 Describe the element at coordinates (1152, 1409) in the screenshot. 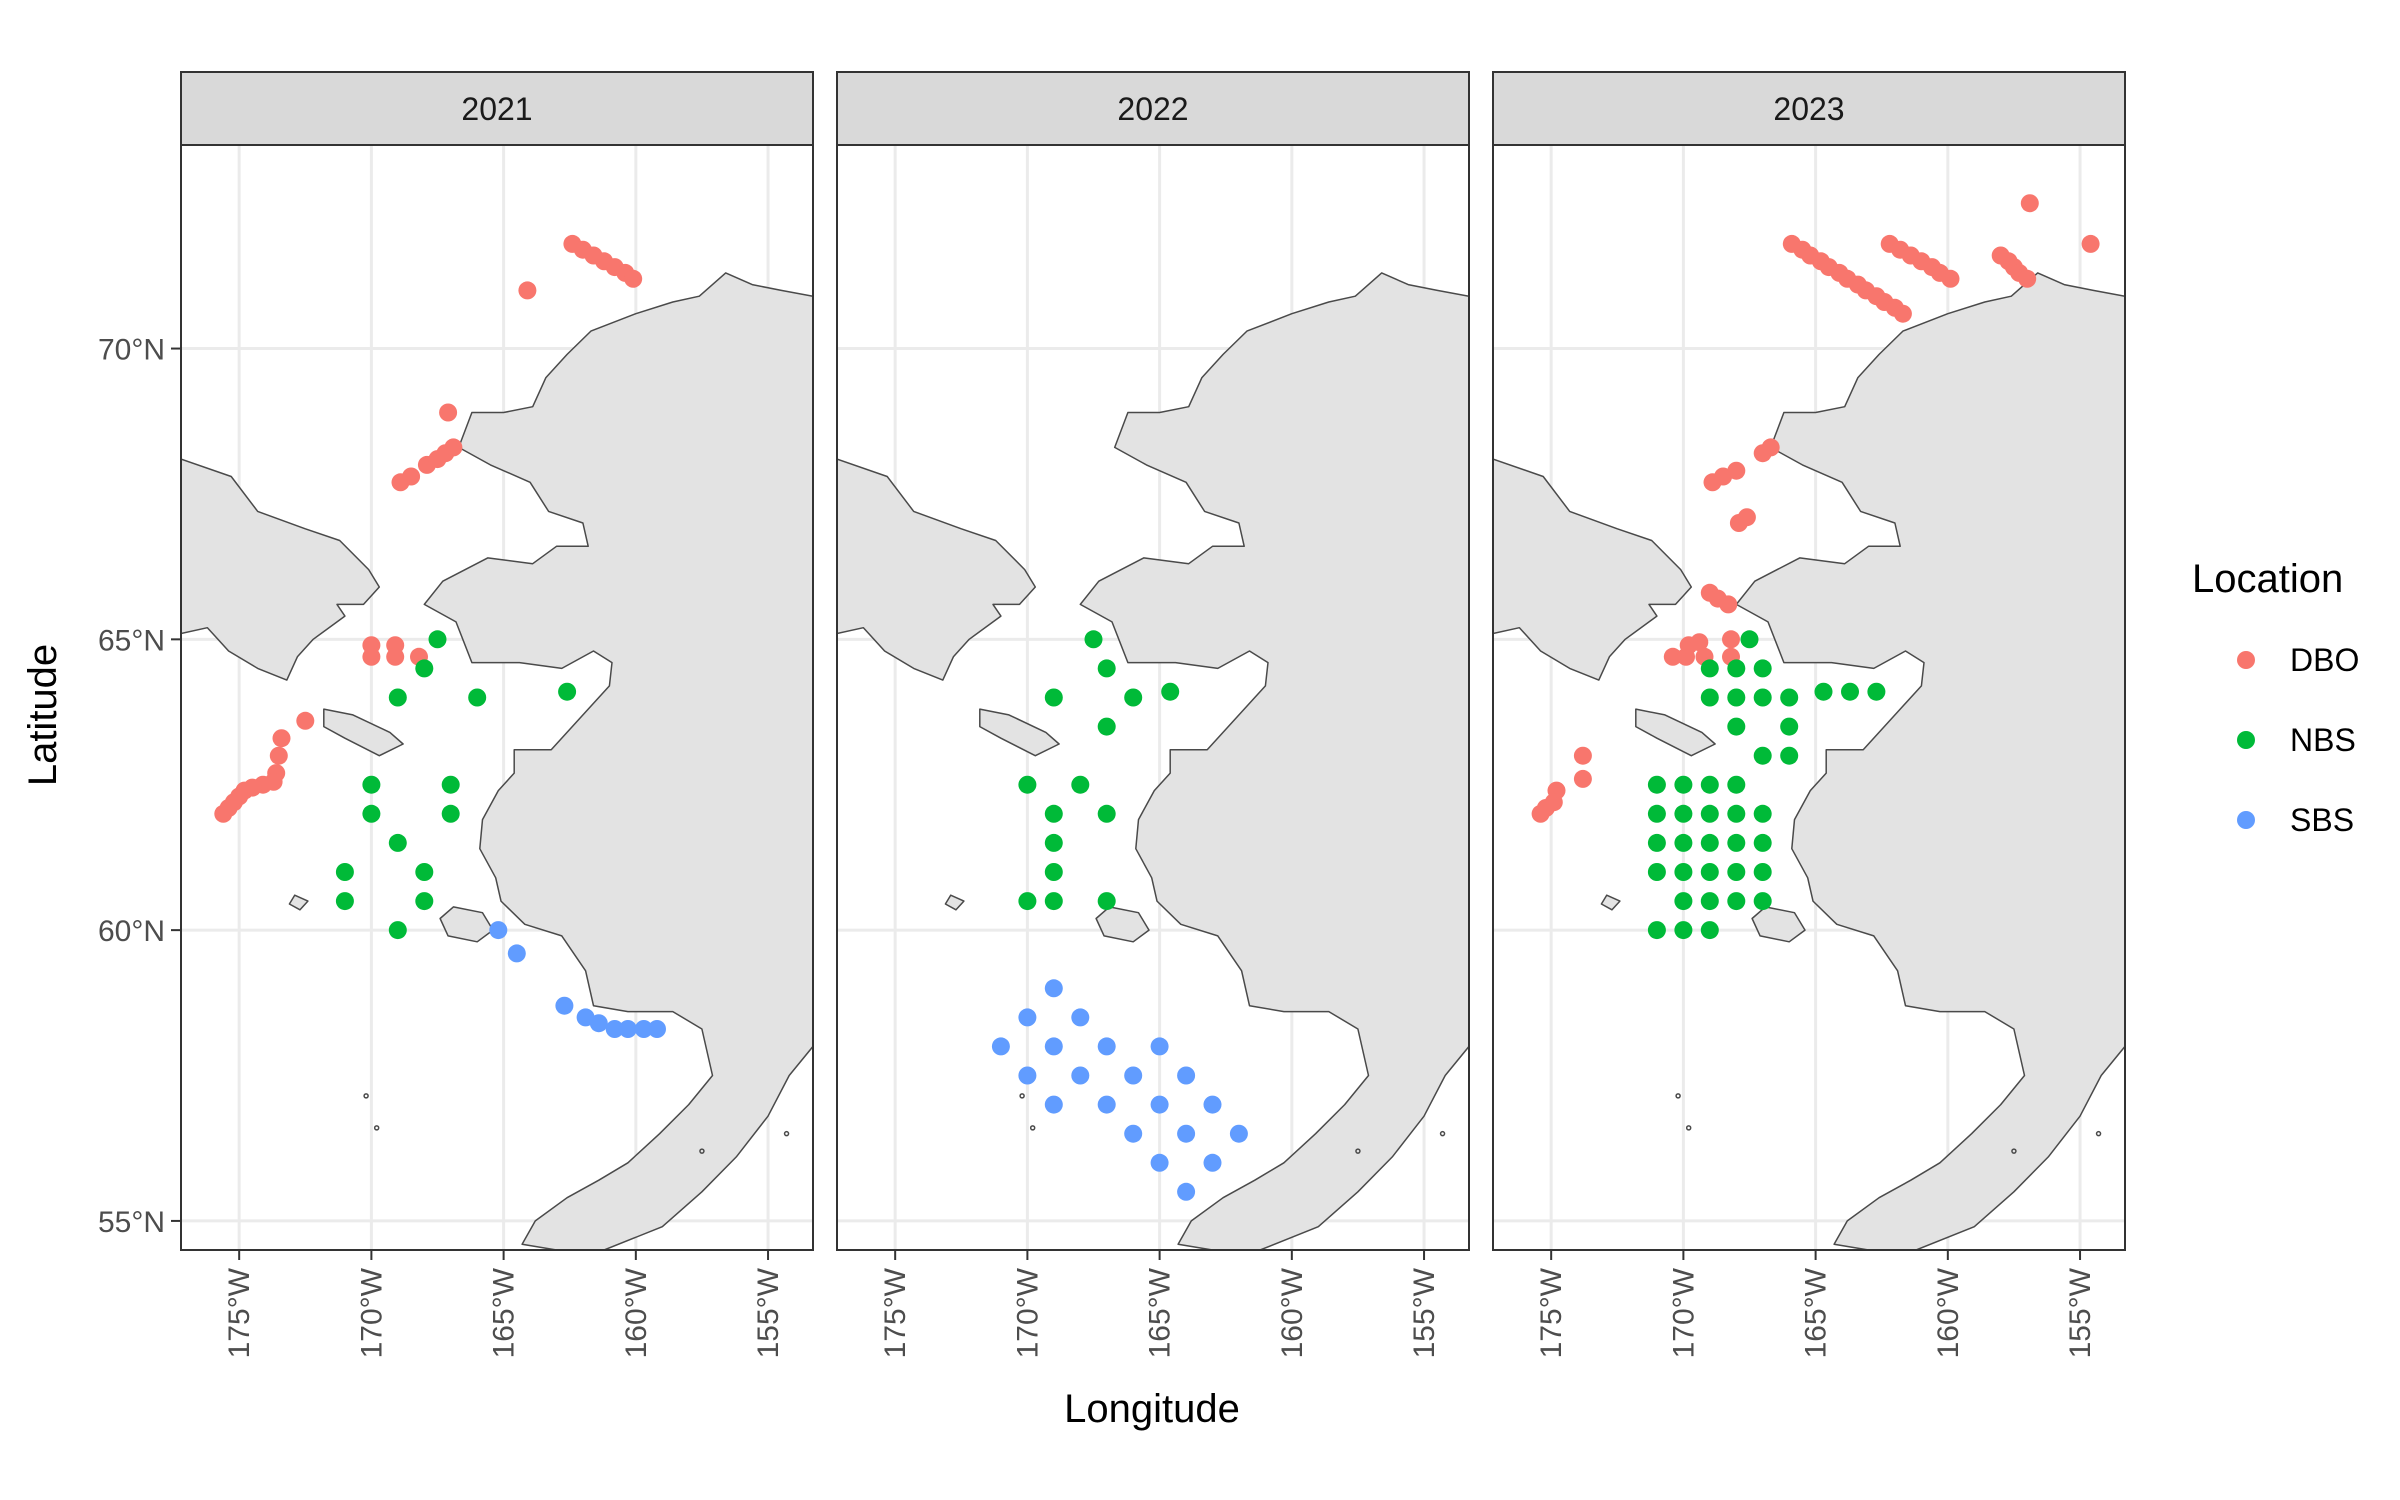

I see `x-axis-title: Longitude` at that location.